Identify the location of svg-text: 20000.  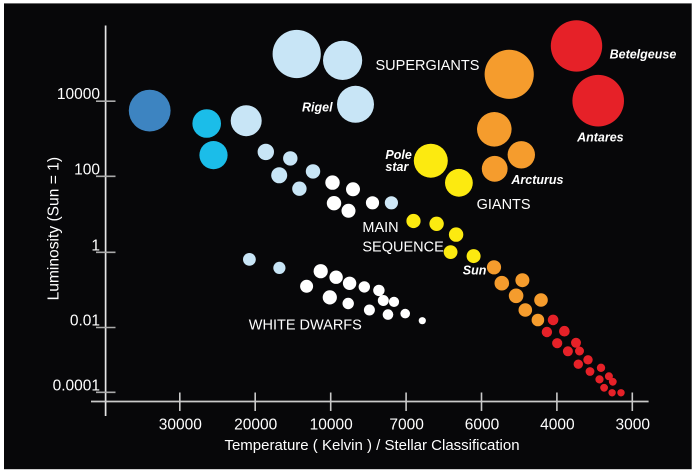
(255, 425).